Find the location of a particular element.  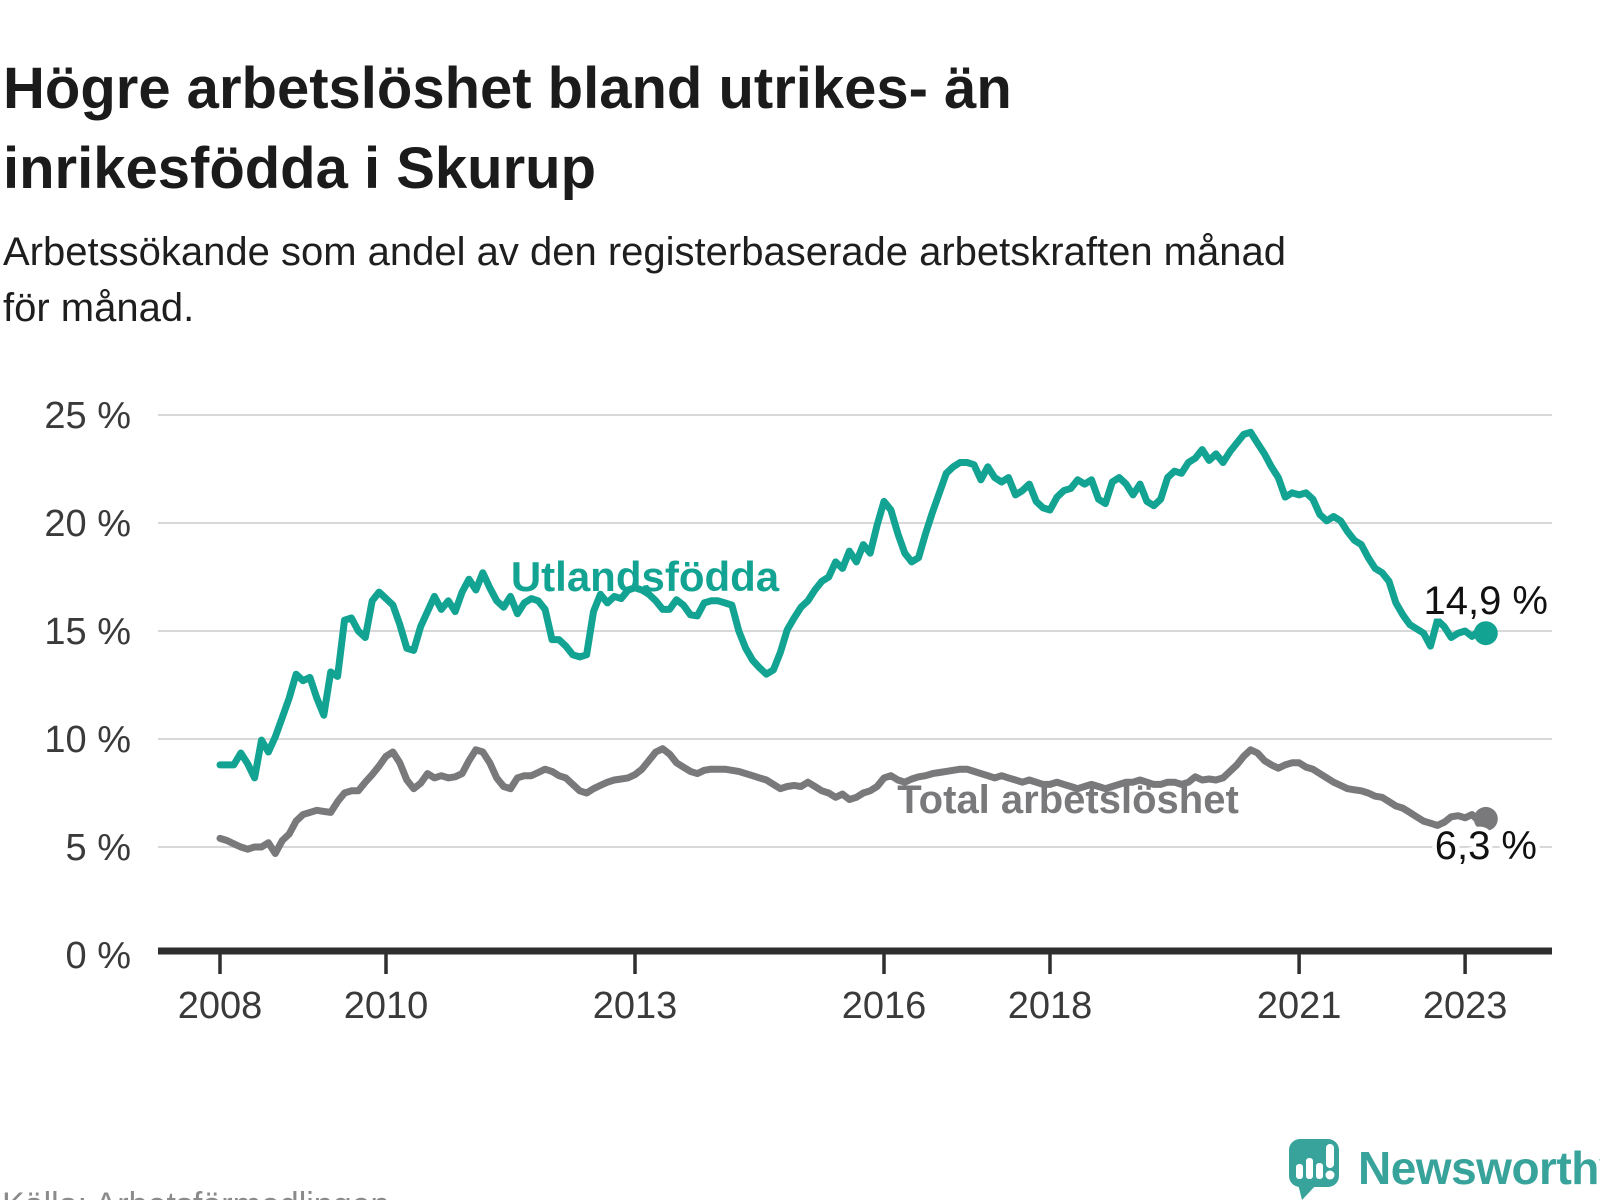

x-tick-label-2013: 2013 is located at coordinates (635, 1006).